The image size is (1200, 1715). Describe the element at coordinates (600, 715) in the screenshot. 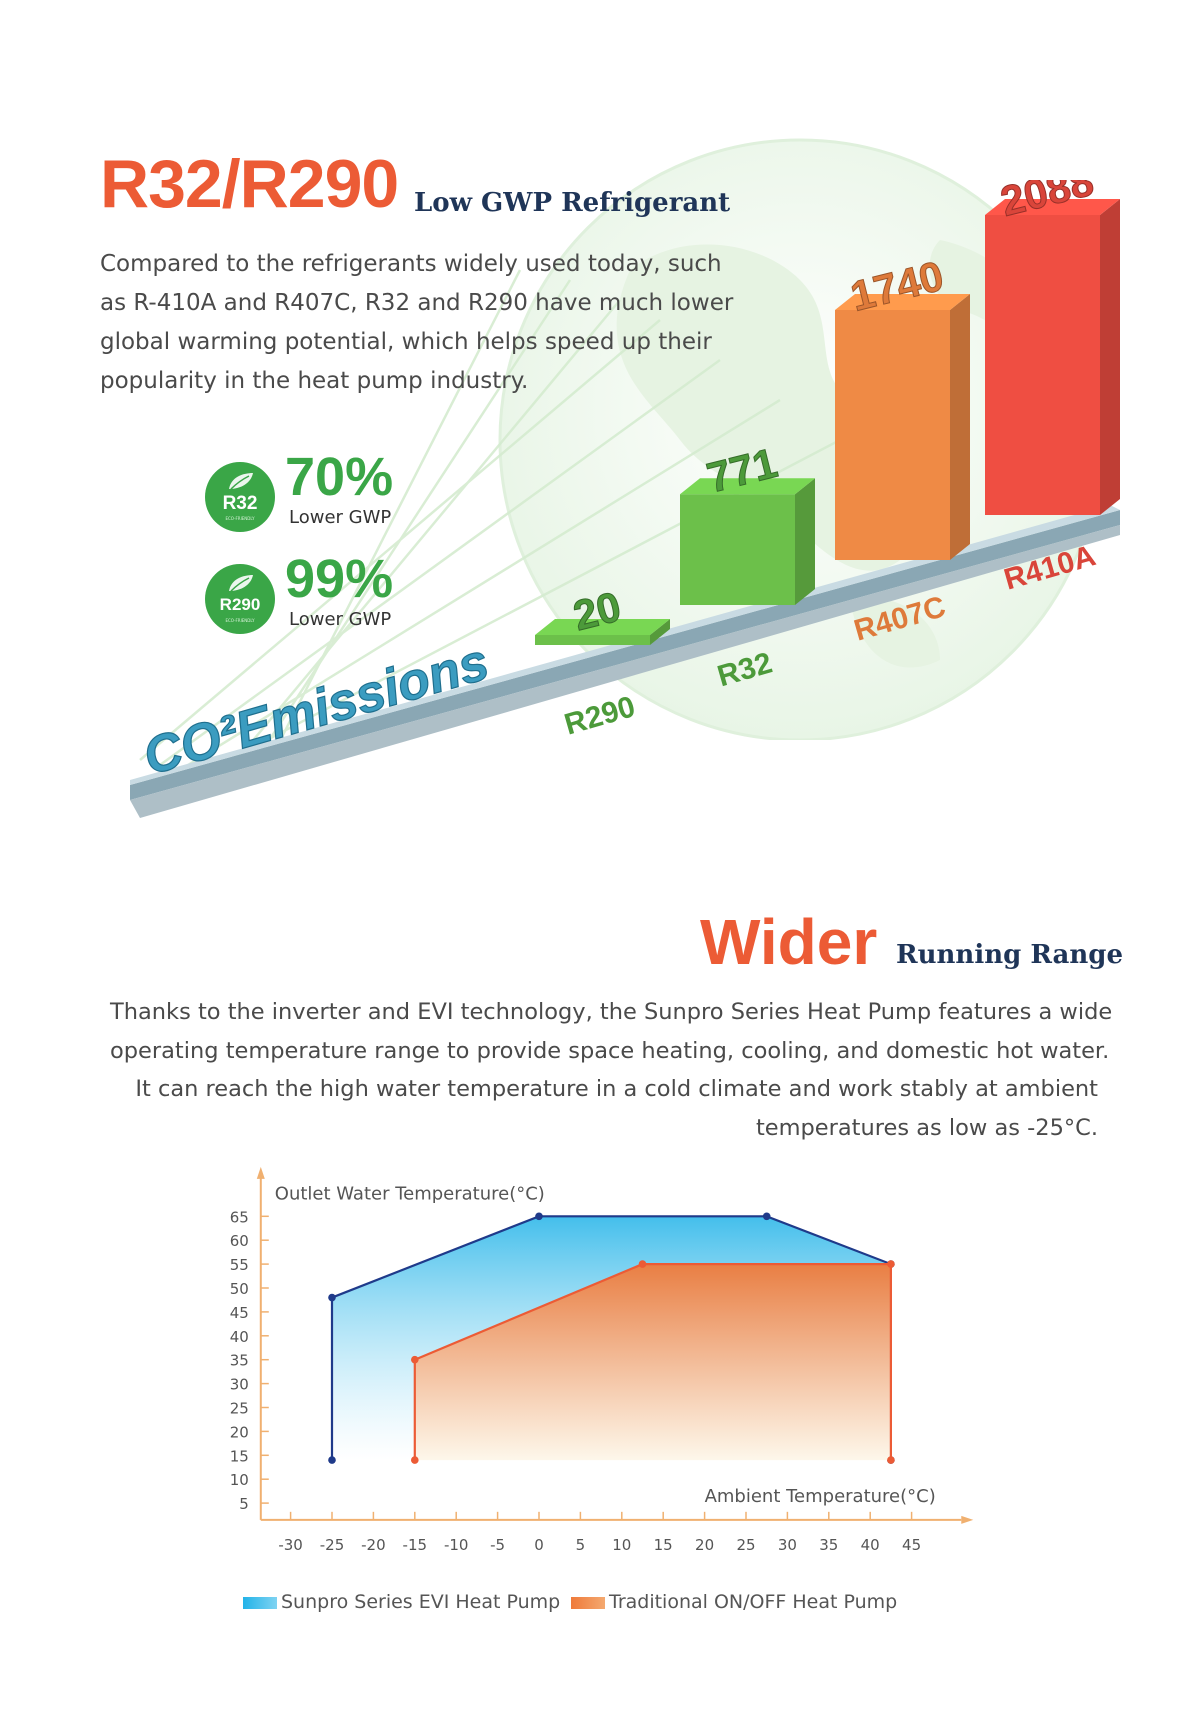

I see `bar-category-label: R290` at that location.